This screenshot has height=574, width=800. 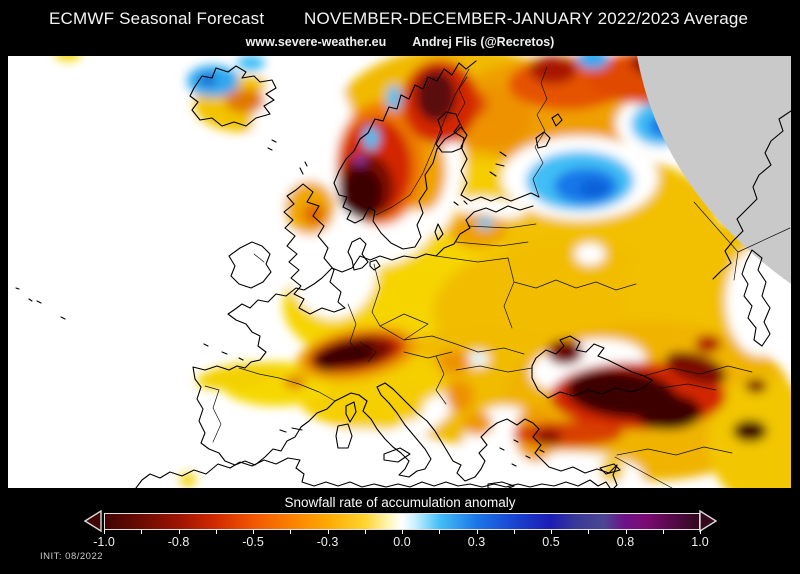 I want to click on island-cyprus, so click(x=610, y=469).